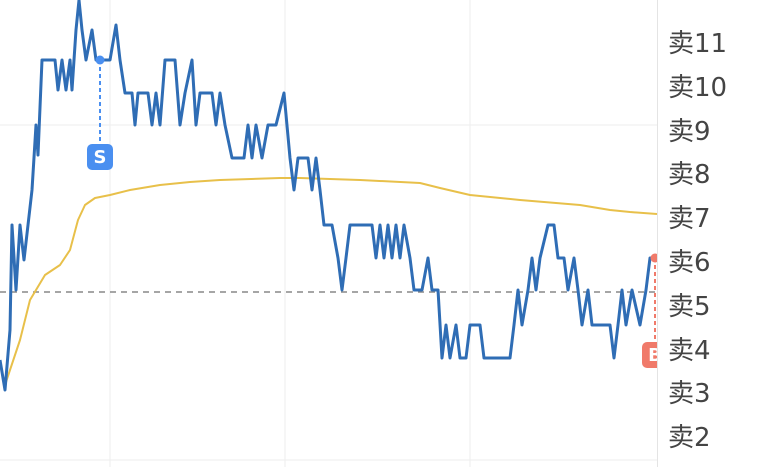 This screenshot has height=467, width=757. What do you see at coordinates (689, 175) in the screenshot?
I see `order-level: 卖8` at bounding box center [689, 175].